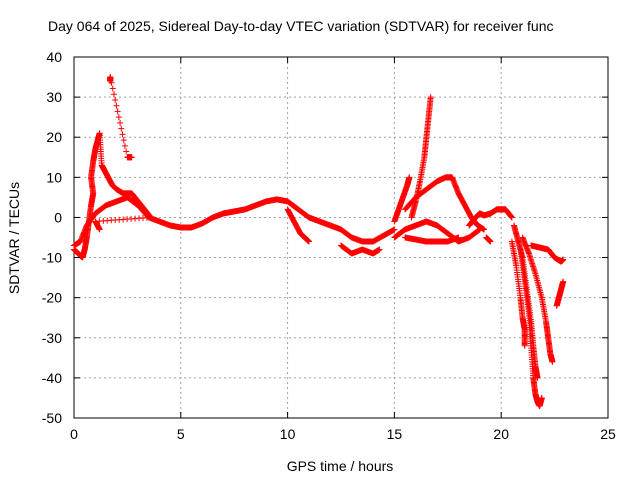 This screenshot has width=640, height=480. Describe the element at coordinates (54, 97) in the screenshot. I see `y-tick-label: 30` at that location.